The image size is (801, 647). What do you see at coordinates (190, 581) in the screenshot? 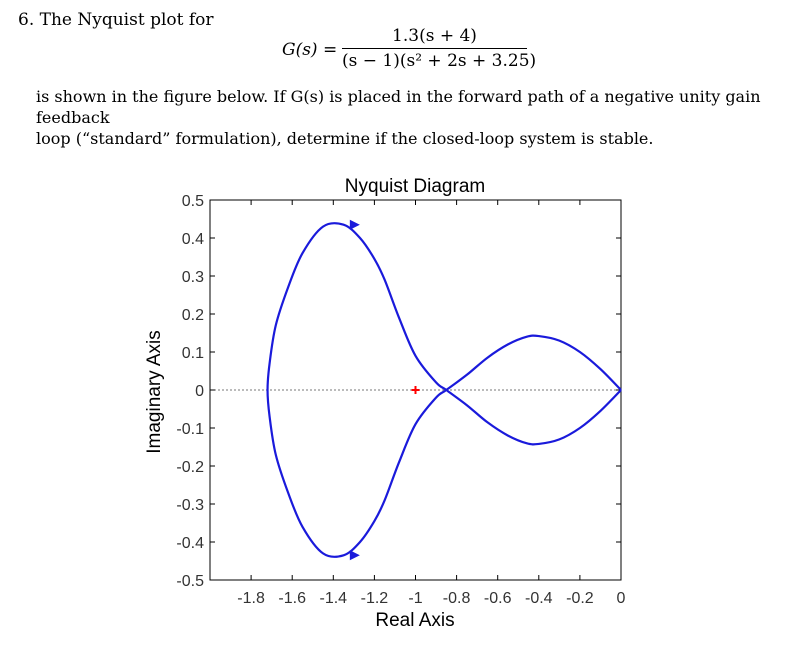
I see `y-tick-label: -0.5` at bounding box center [190, 581].